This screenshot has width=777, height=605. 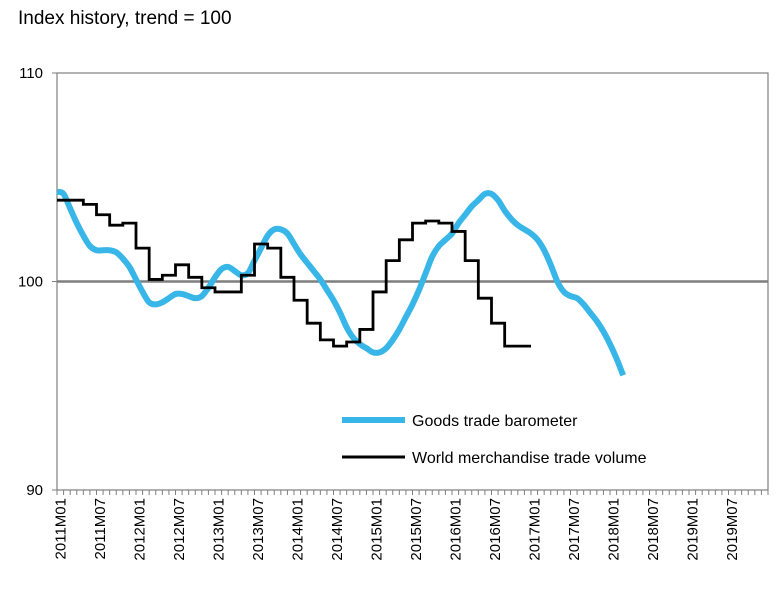 I want to click on x-tick-label: 2016M01, so click(x=455, y=529).